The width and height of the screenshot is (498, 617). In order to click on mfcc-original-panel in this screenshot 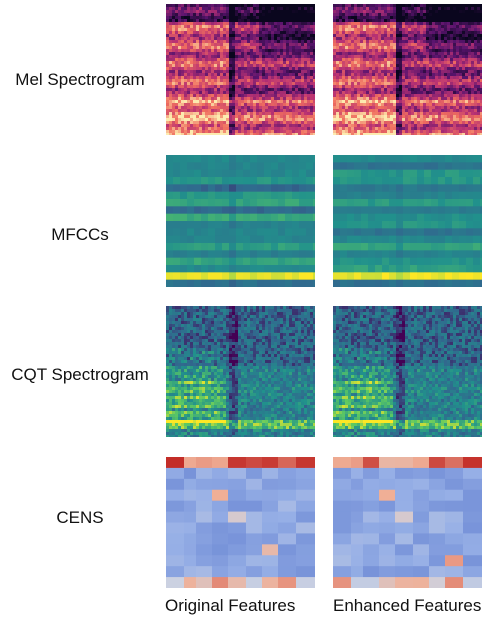, I will do `click(240, 221)`.